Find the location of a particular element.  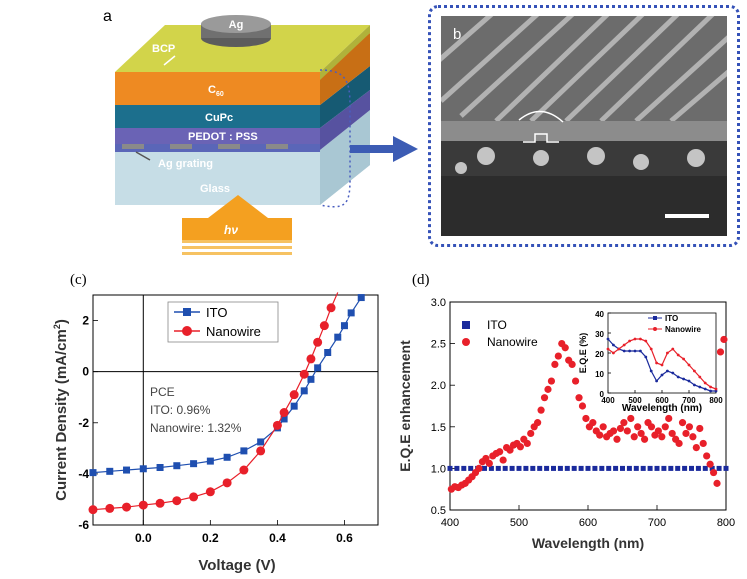

inset-legend-nanowire: Nanowire is located at coordinates (683, 329).